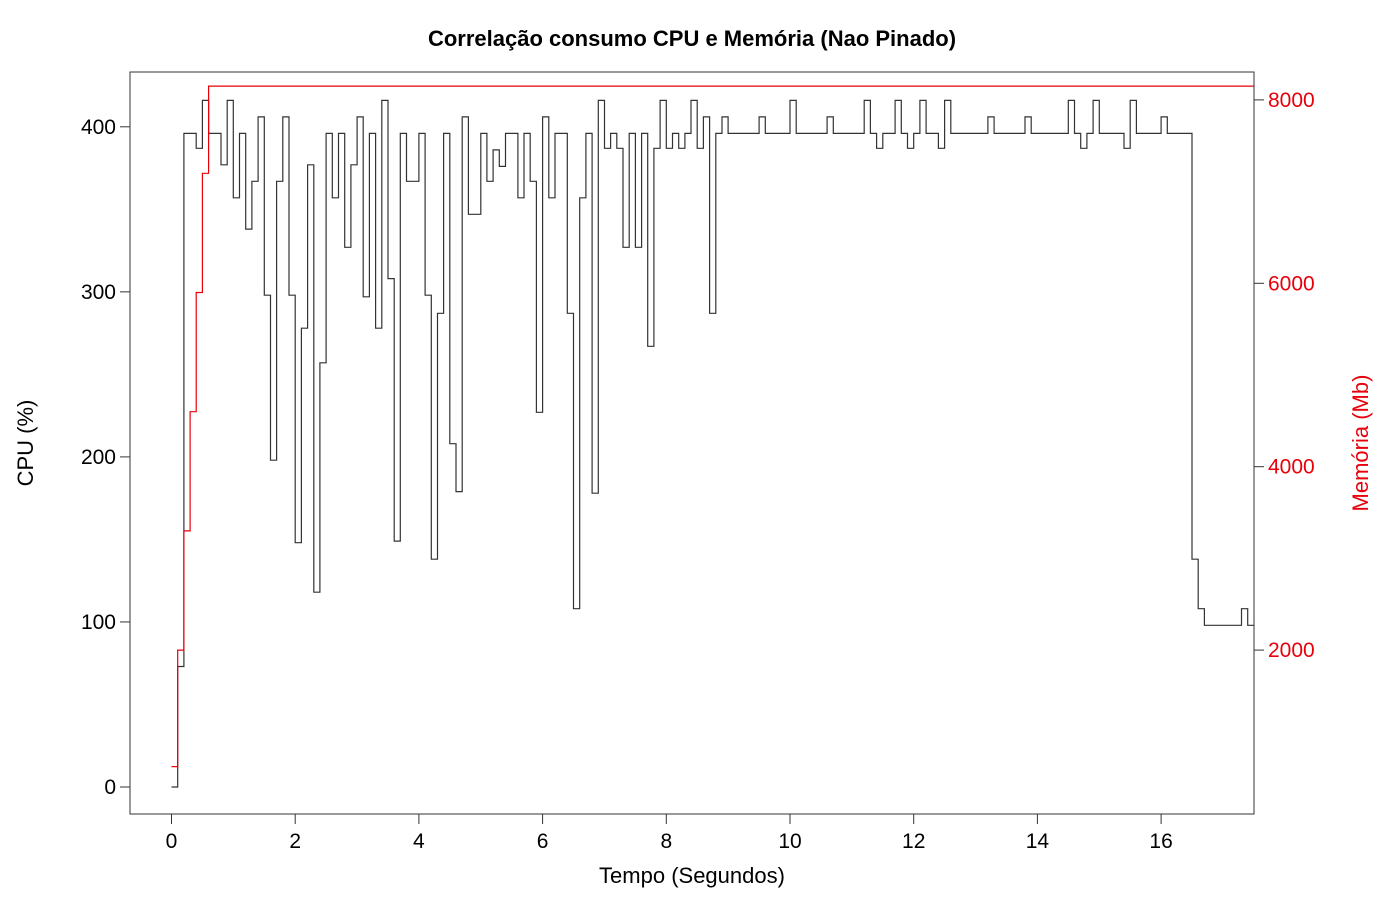  Describe the element at coordinates (172, 841) in the screenshot. I see `x-tick-label: 0` at that location.